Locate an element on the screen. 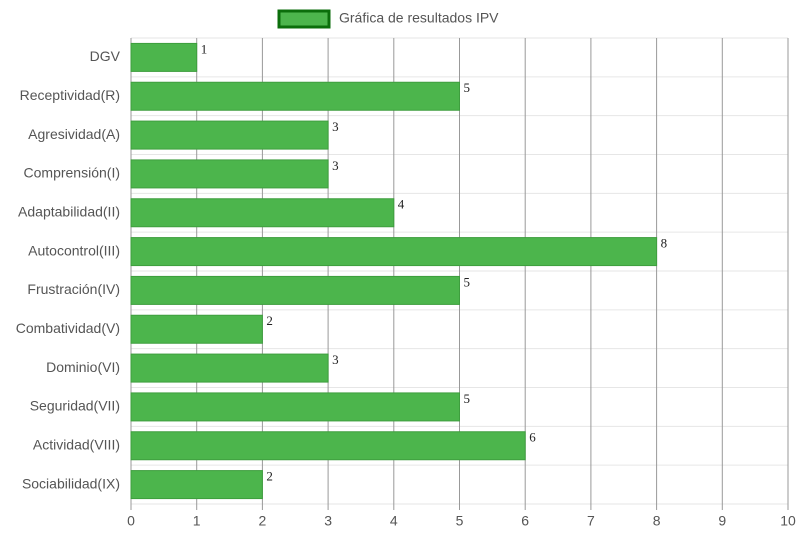 The image size is (800, 538). y-tick-label: Autocontrol(III) is located at coordinates (74, 250).